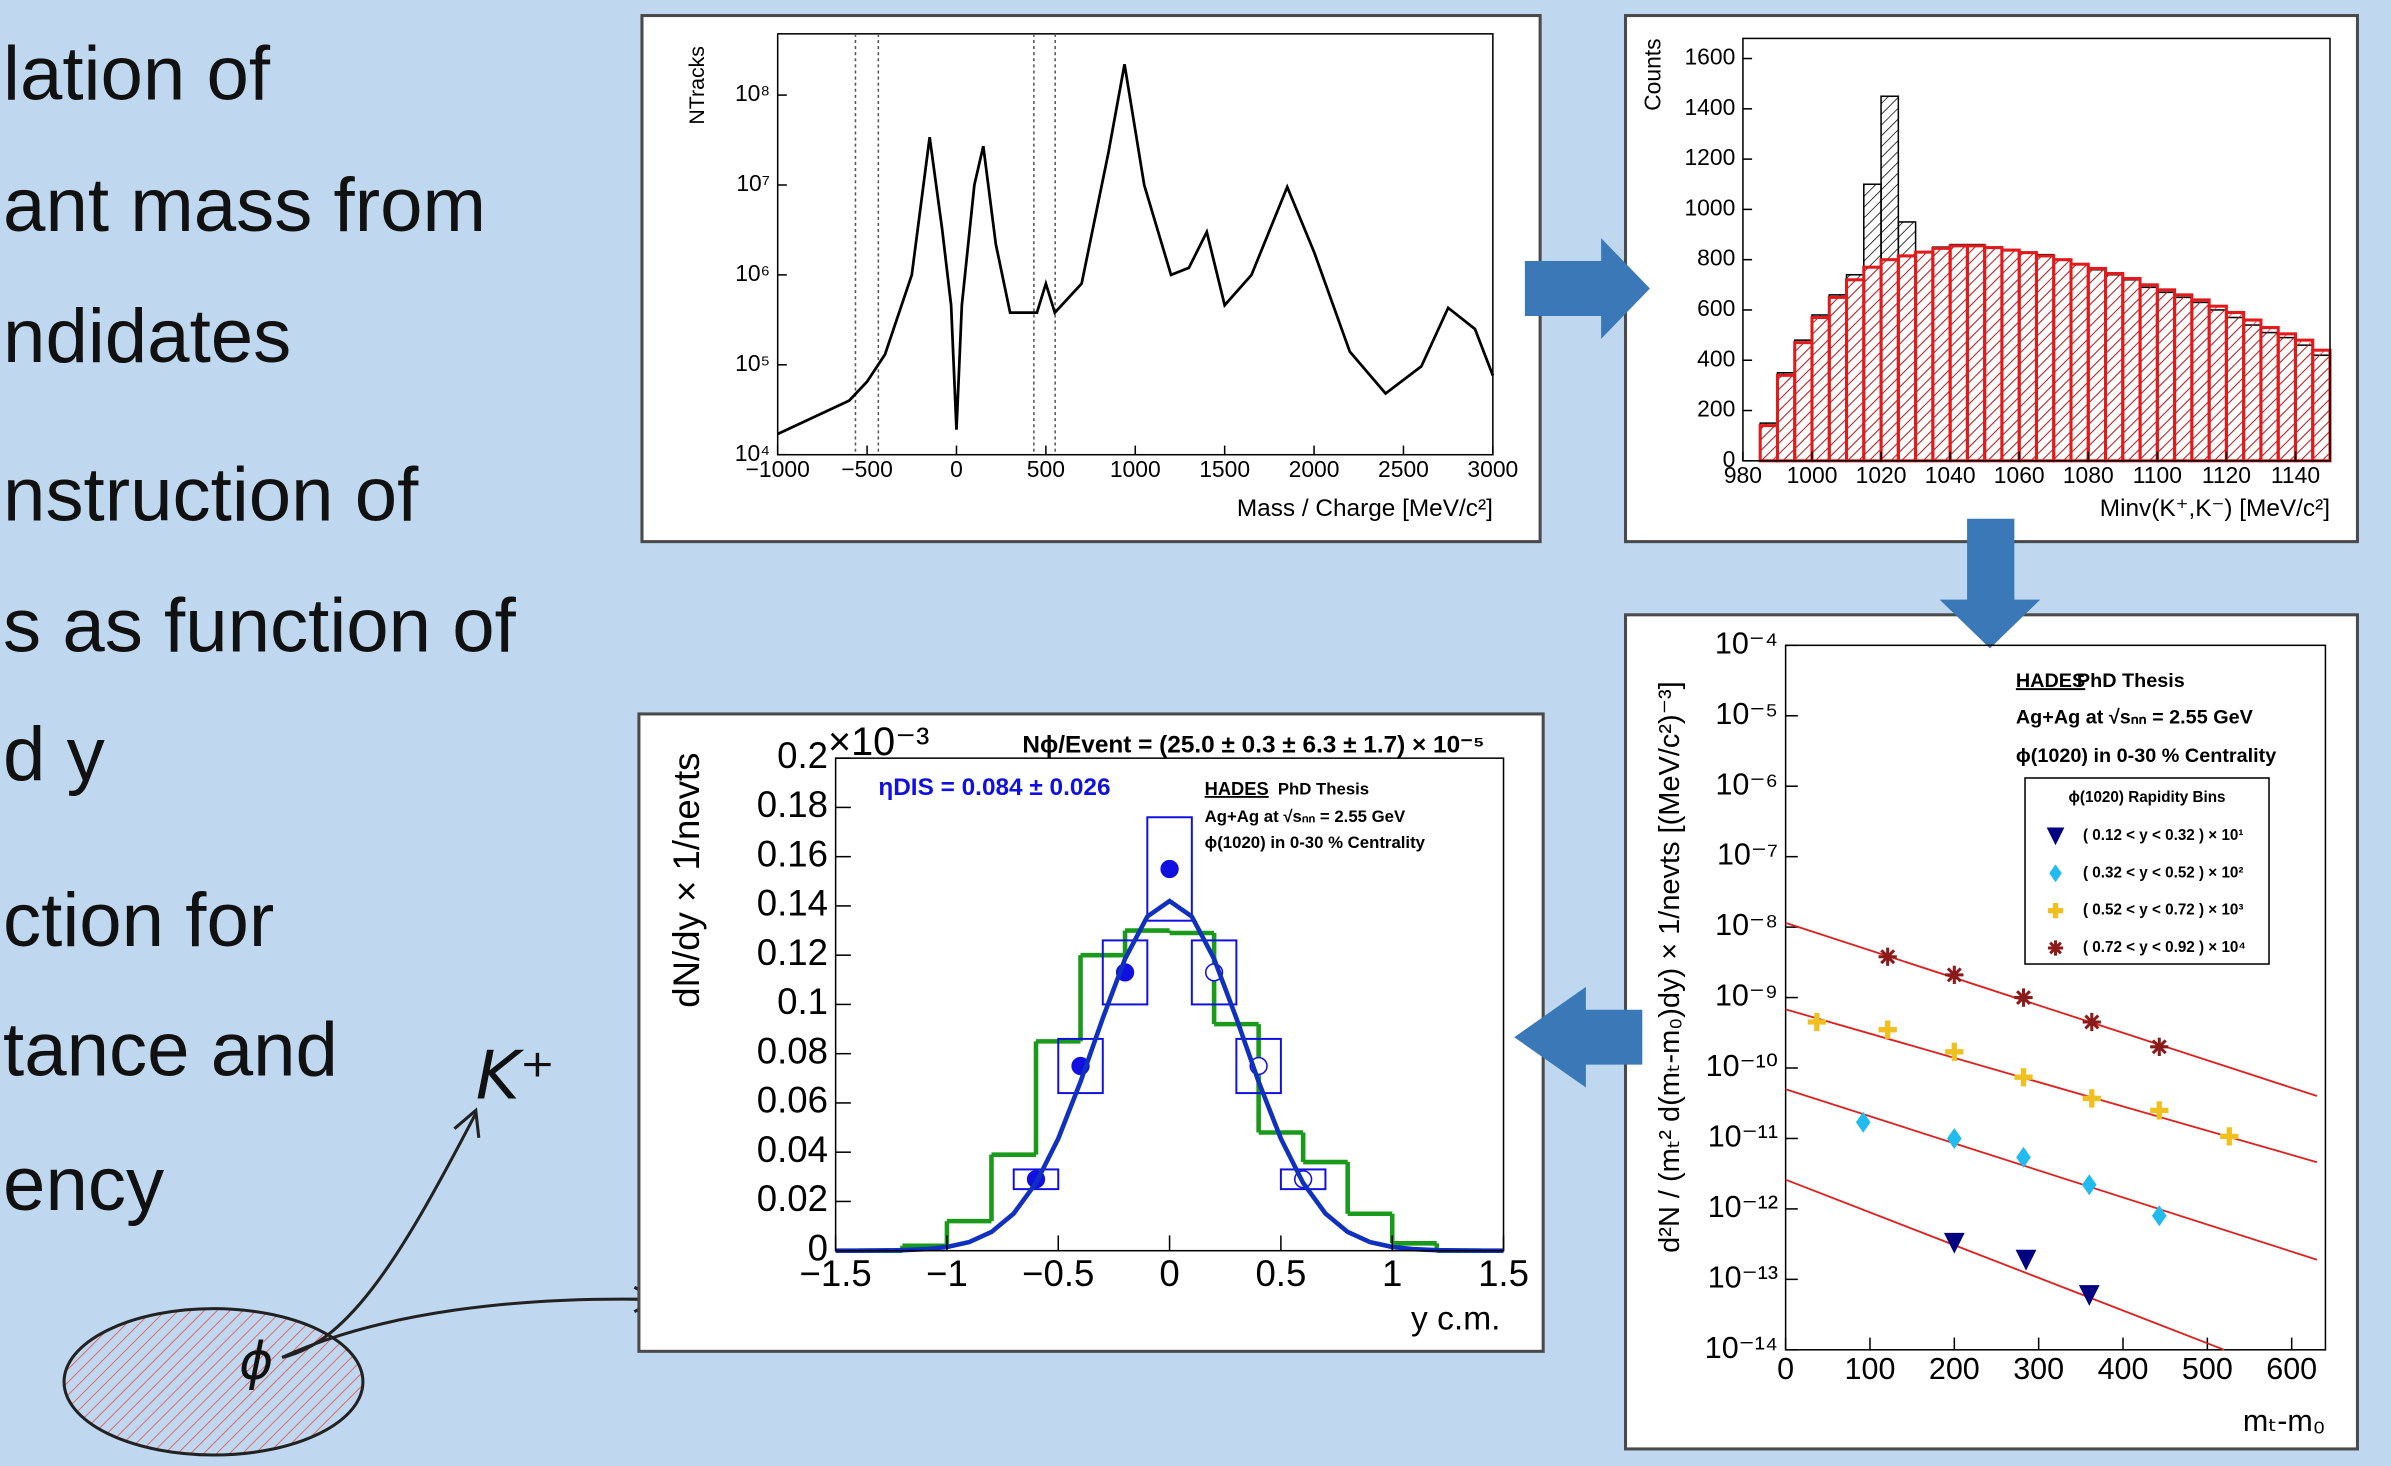 This screenshot has height=1466, width=2391. I want to click on bullet: ndidates, so click(147, 336).